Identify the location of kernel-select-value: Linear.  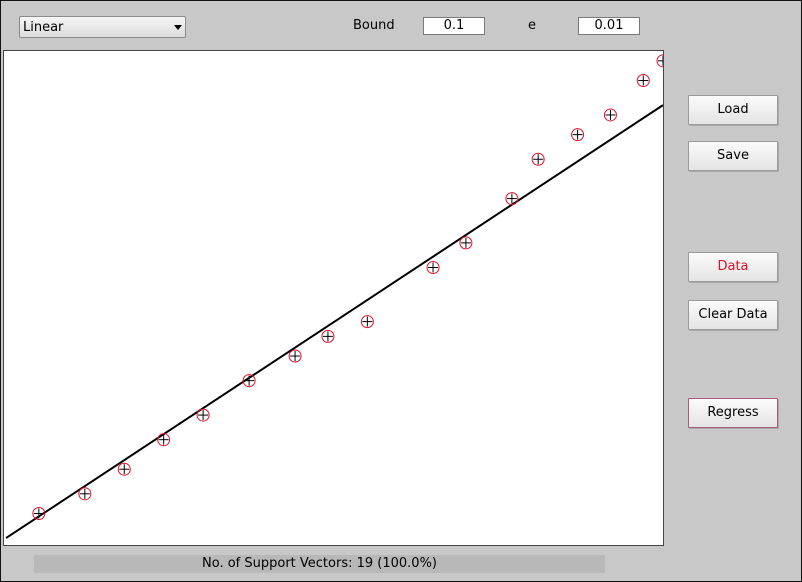
(43, 27).